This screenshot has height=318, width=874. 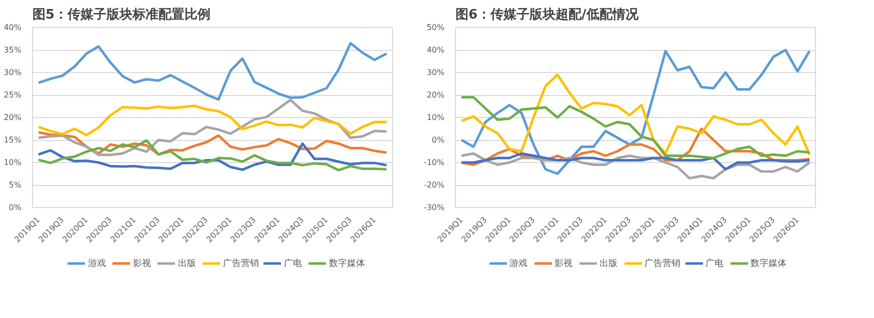 I want to click on chart-title: 图5：传媒子版块标准配置比例, so click(x=121, y=14).